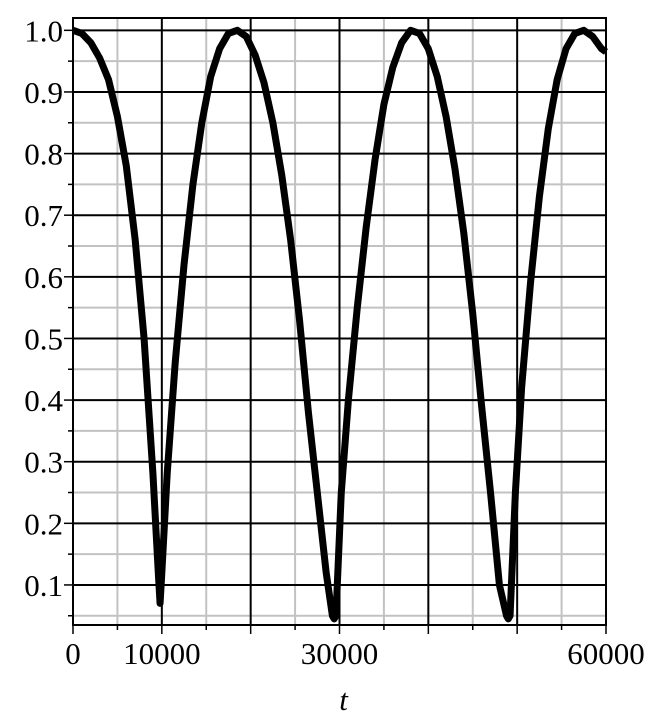 The image size is (654, 717). Describe the element at coordinates (43, 585) in the screenshot. I see `y-tick-label: 0.1` at that location.